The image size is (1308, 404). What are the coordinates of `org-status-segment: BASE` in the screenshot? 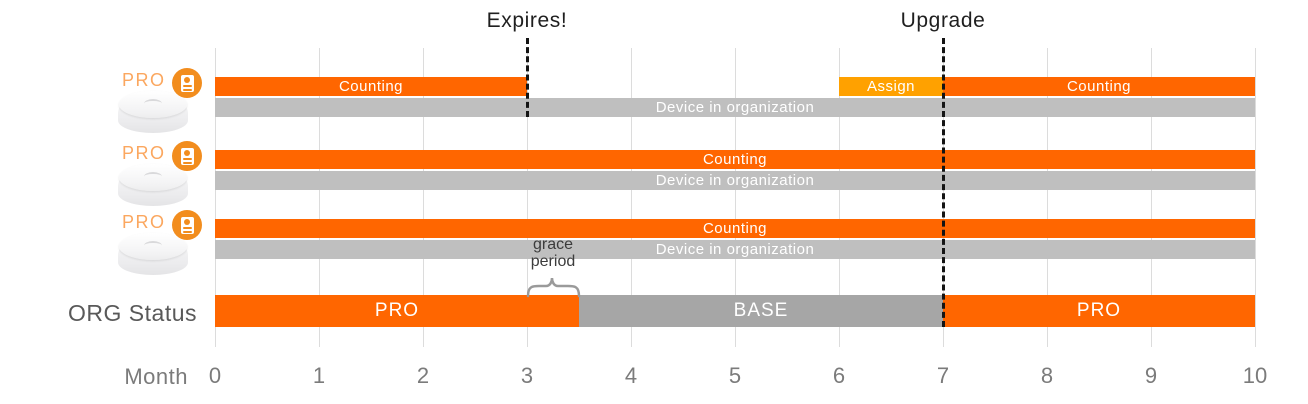 It's located at (761, 311).